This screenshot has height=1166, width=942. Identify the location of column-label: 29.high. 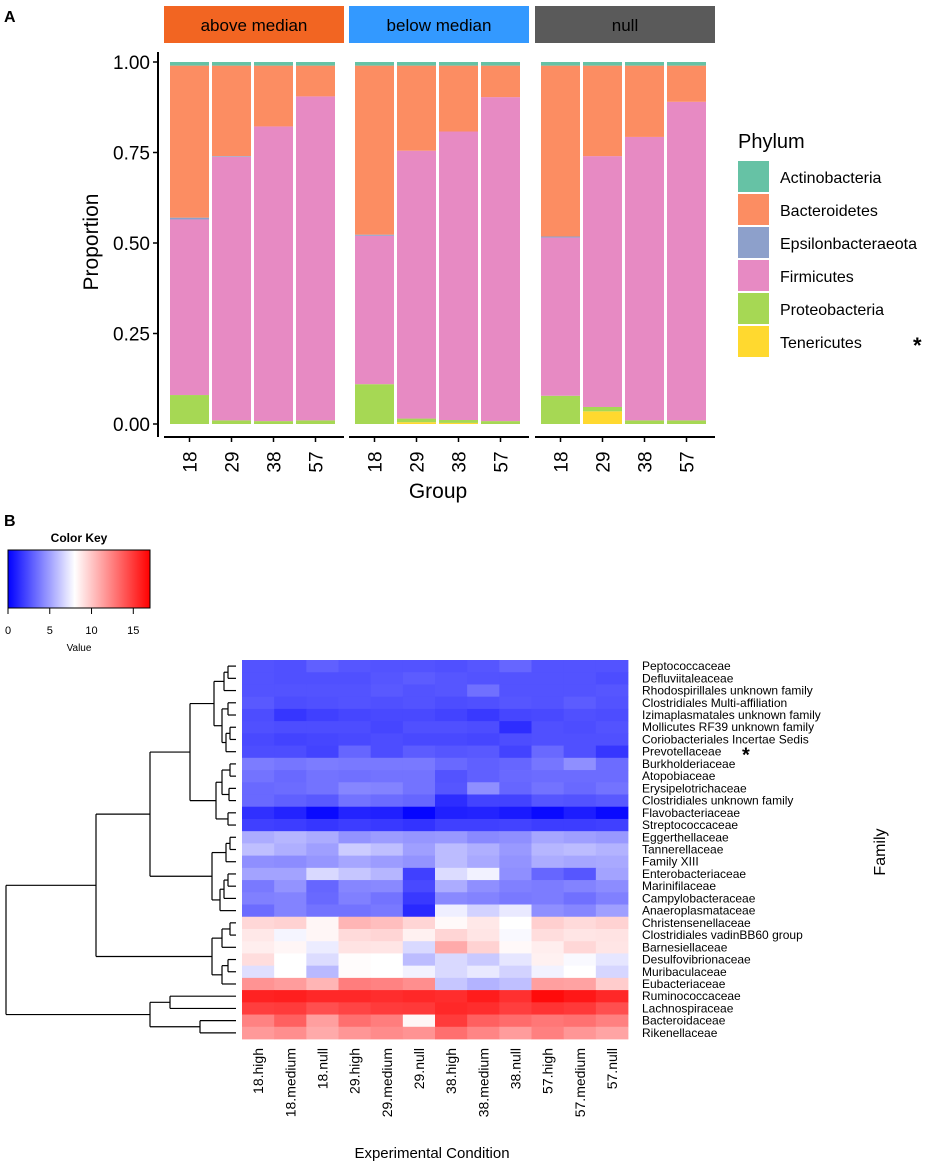
(355, 1071).